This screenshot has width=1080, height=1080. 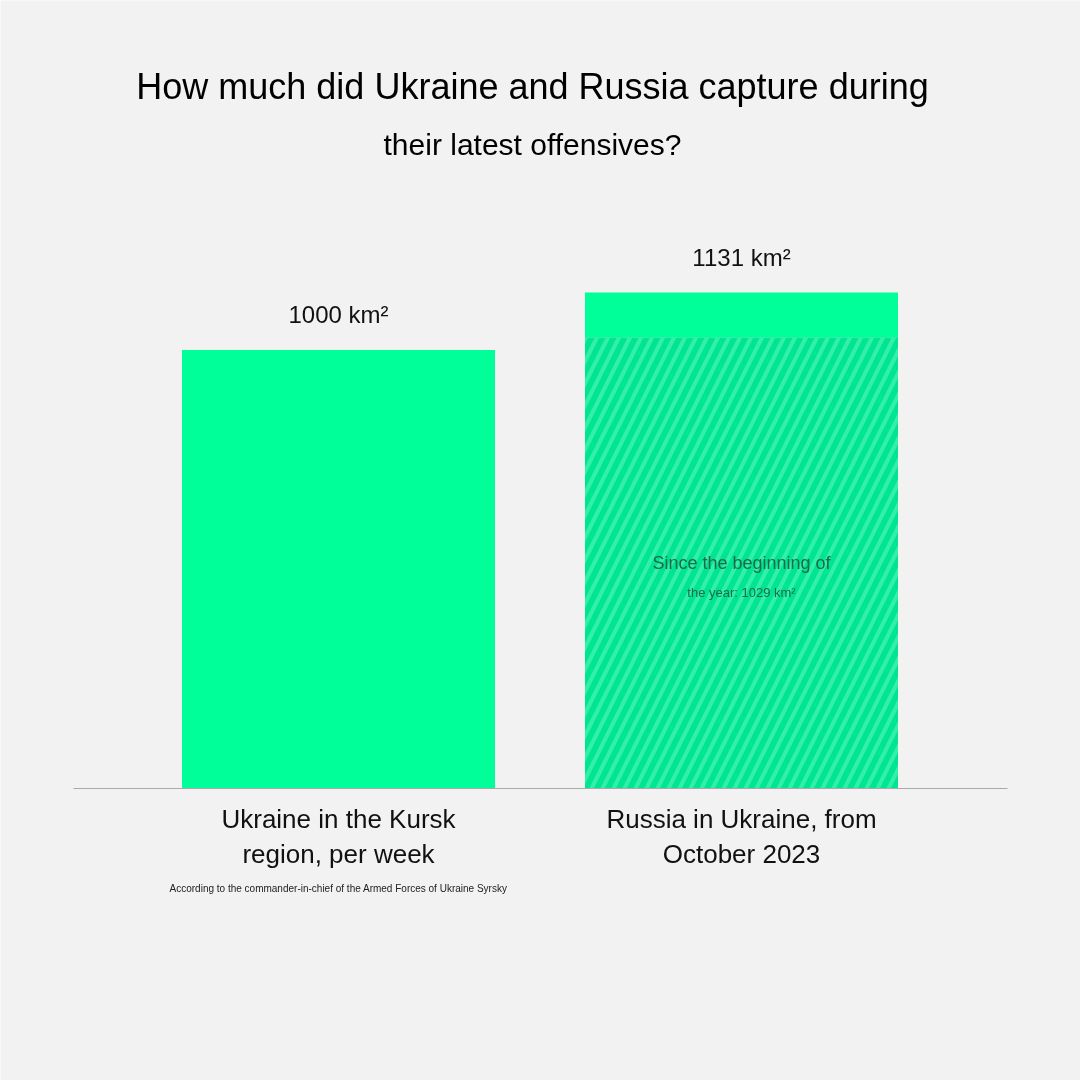 What do you see at coordinates (742, 576) in the screenshot?
I see `data-label: Since the beginning of the year: 1029 km²` at bounding box center [742, 576].